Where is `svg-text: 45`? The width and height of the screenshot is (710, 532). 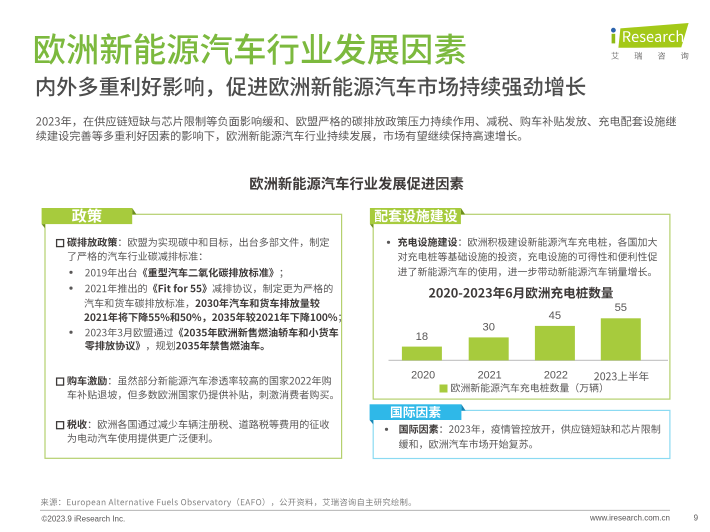 svg-text: 45 is located at coordinates (555, 316).